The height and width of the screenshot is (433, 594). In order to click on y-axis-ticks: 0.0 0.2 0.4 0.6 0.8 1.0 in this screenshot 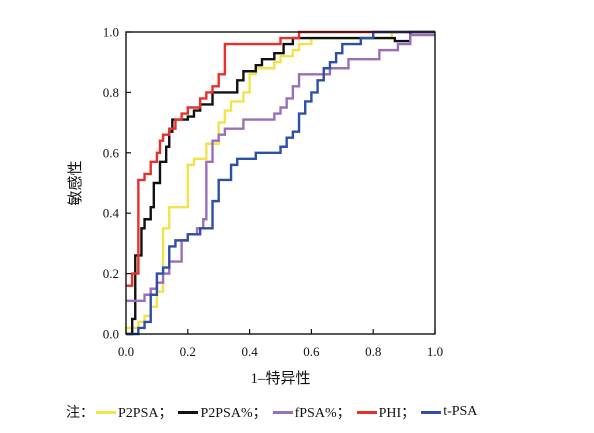, I will do `click(117, 183)`.